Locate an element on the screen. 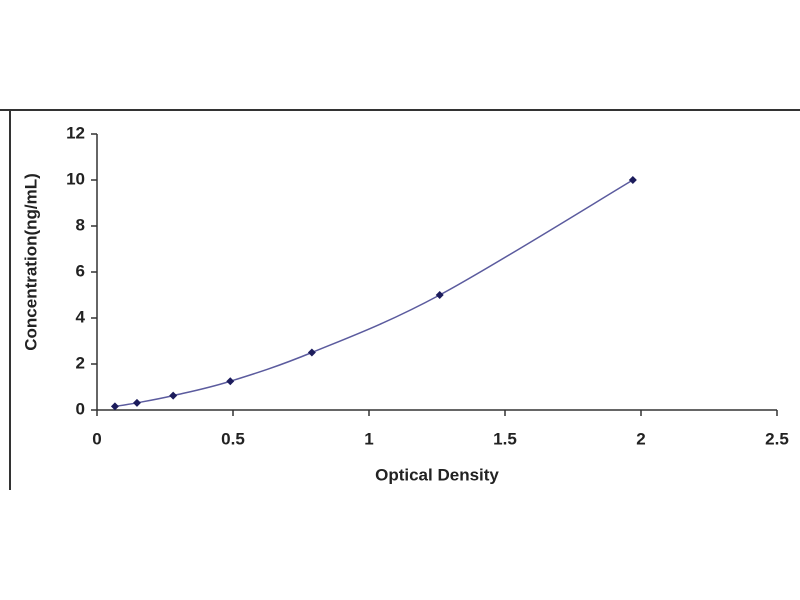  x-tick-label: 1.5 is located at coordinates (505, 438).